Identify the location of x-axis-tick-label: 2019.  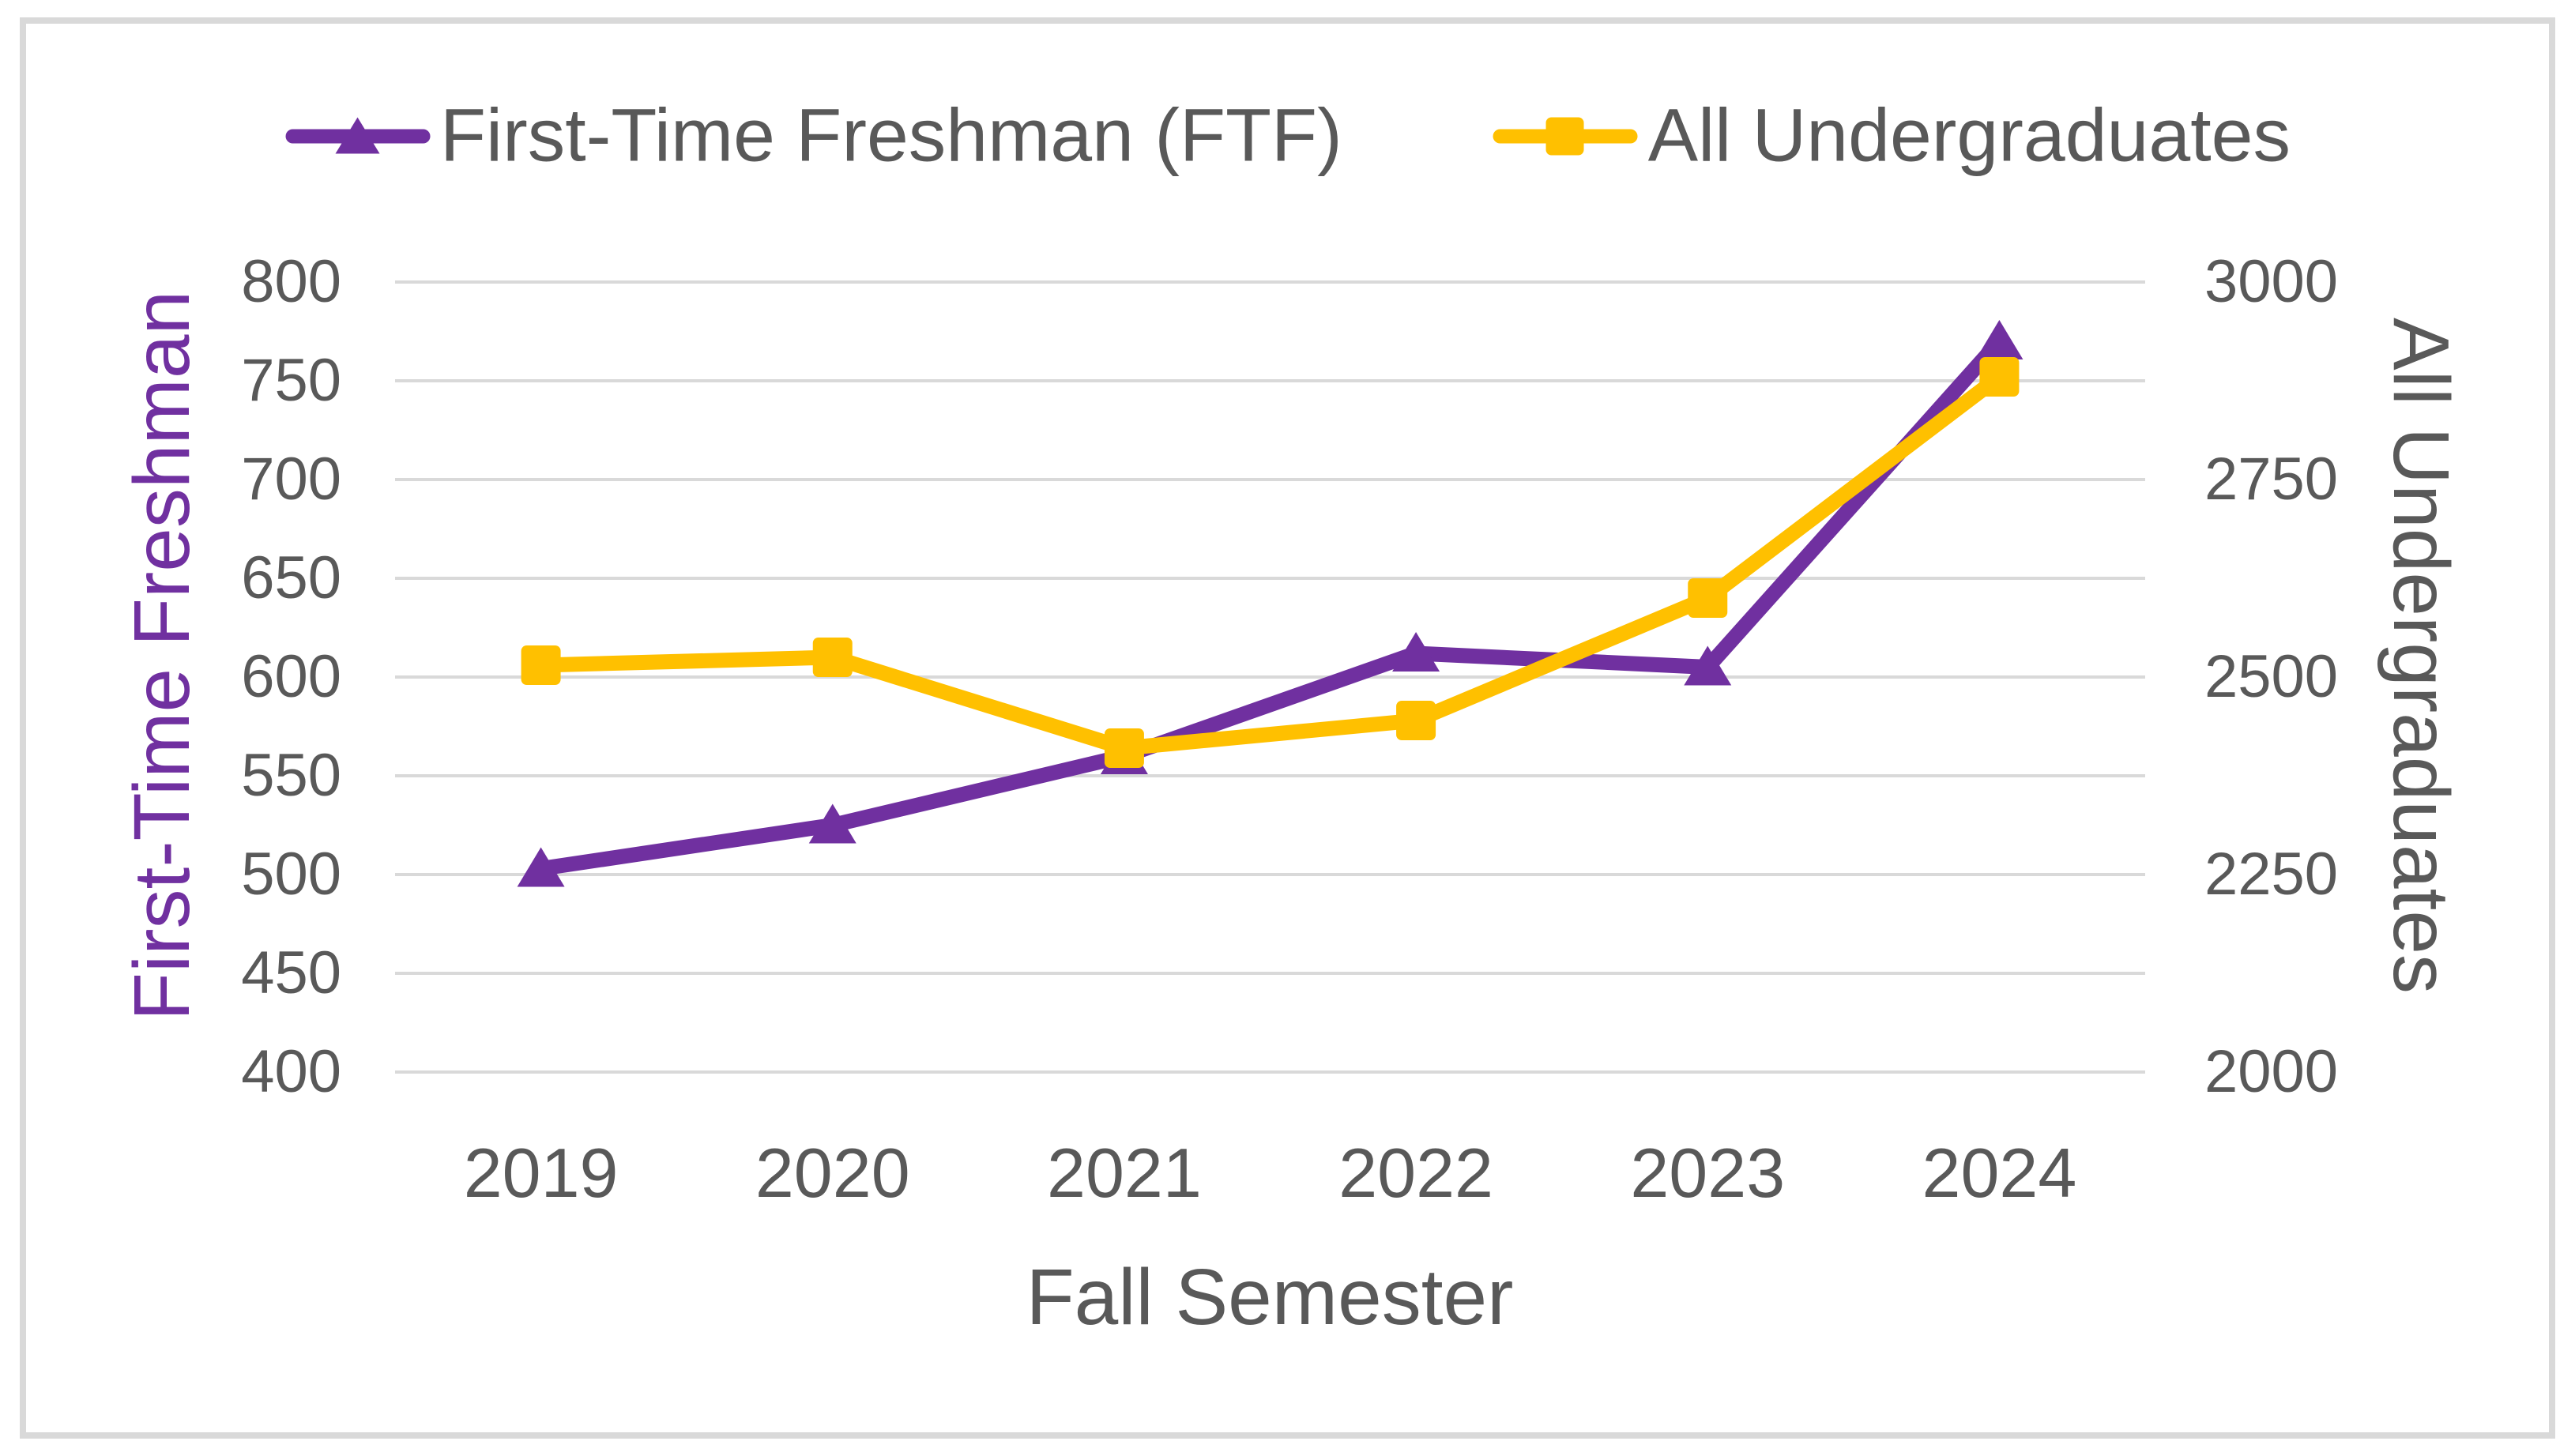
(541, 1173).